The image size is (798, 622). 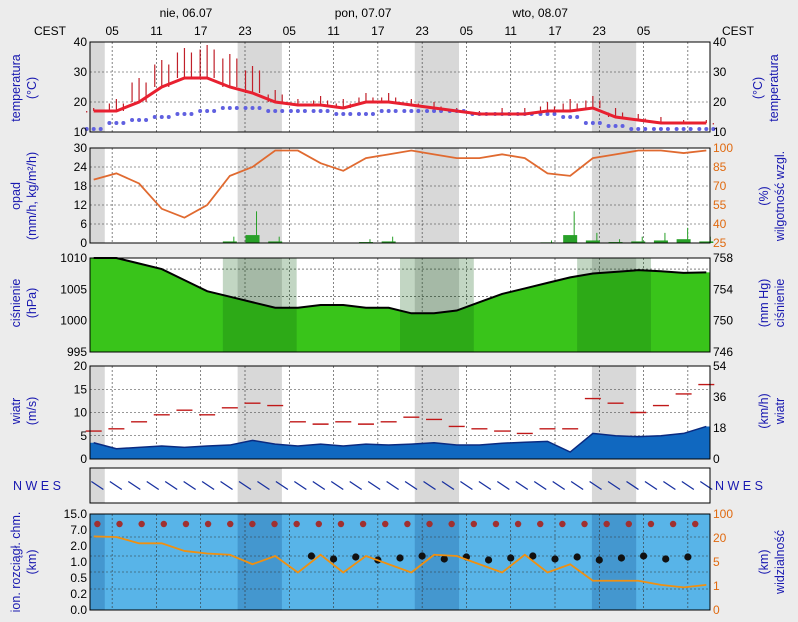 What do you see at coordinates (78, 594) in the screenshot?
I see `tick-label-left: 0.2` at bounding box center [78, 594].